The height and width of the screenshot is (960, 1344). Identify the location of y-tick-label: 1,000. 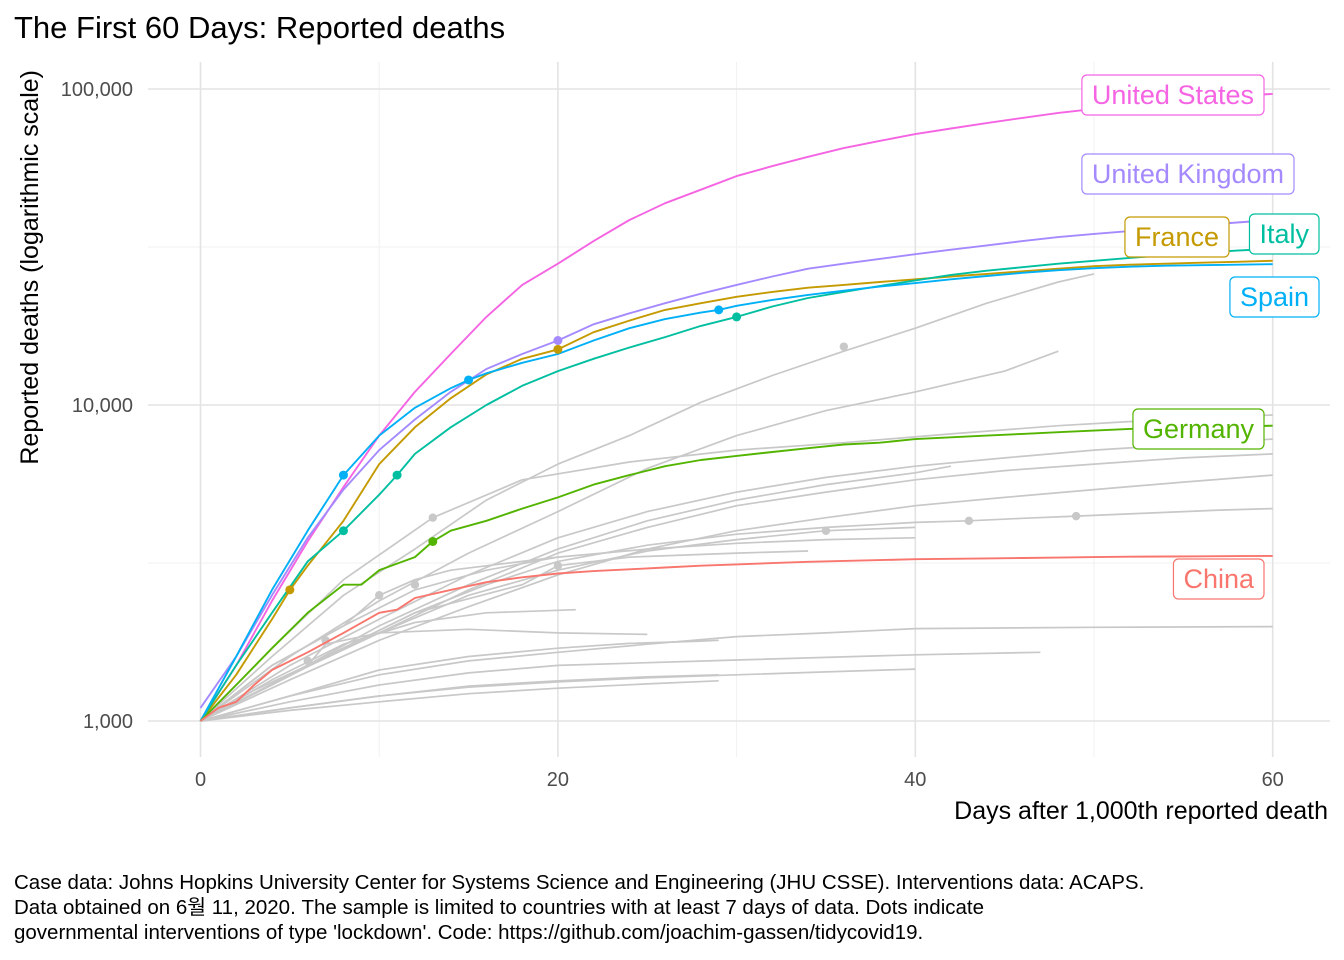
(108, 722).